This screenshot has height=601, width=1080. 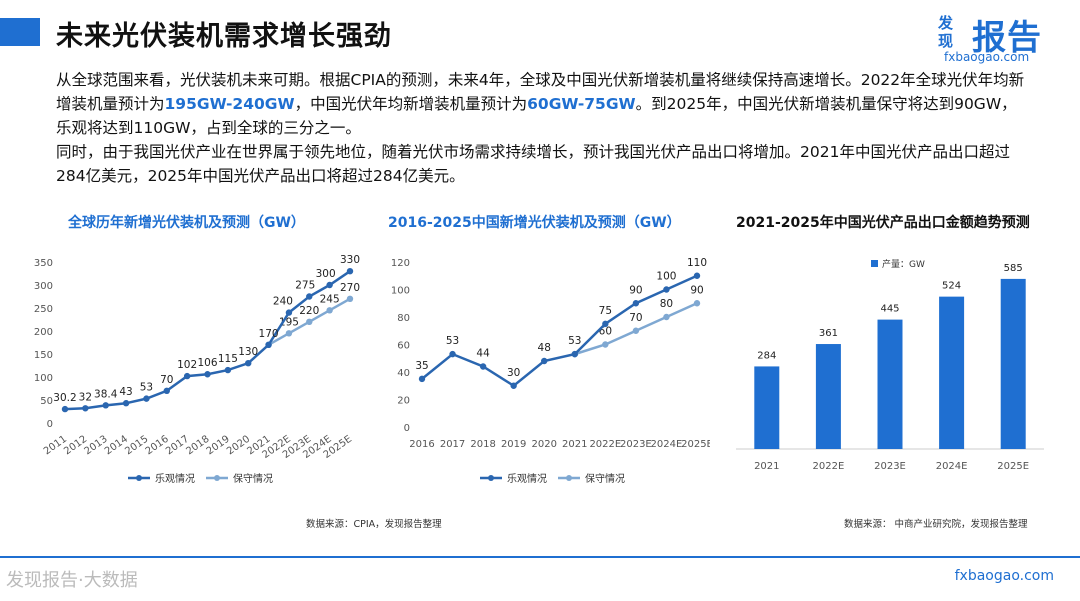 What do you see at coordinates (513, 373) in the screenshot?
I see `data-label: 30` at bounding box center [513, 373].